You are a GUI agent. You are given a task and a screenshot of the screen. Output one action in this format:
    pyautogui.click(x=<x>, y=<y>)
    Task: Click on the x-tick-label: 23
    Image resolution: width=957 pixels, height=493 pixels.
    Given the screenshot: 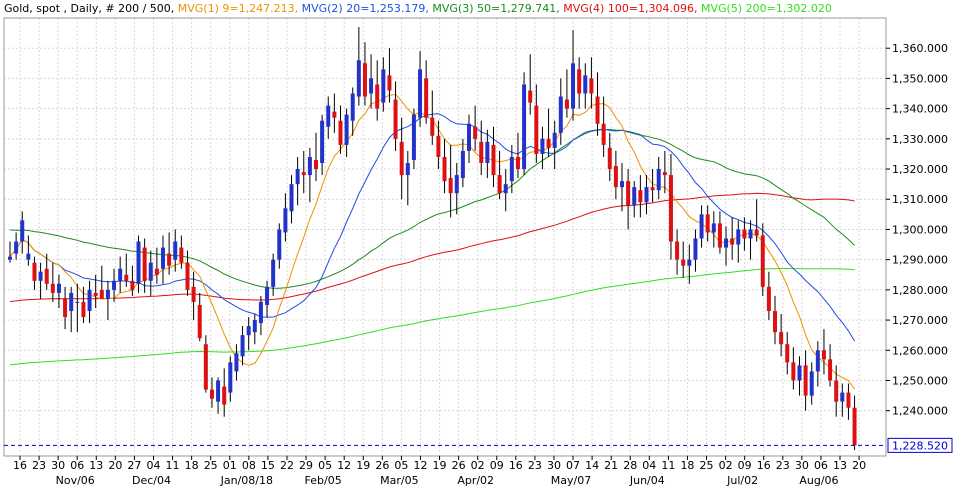 What is the action you would take?
    pyautogui.click(x=39, y=465)
    